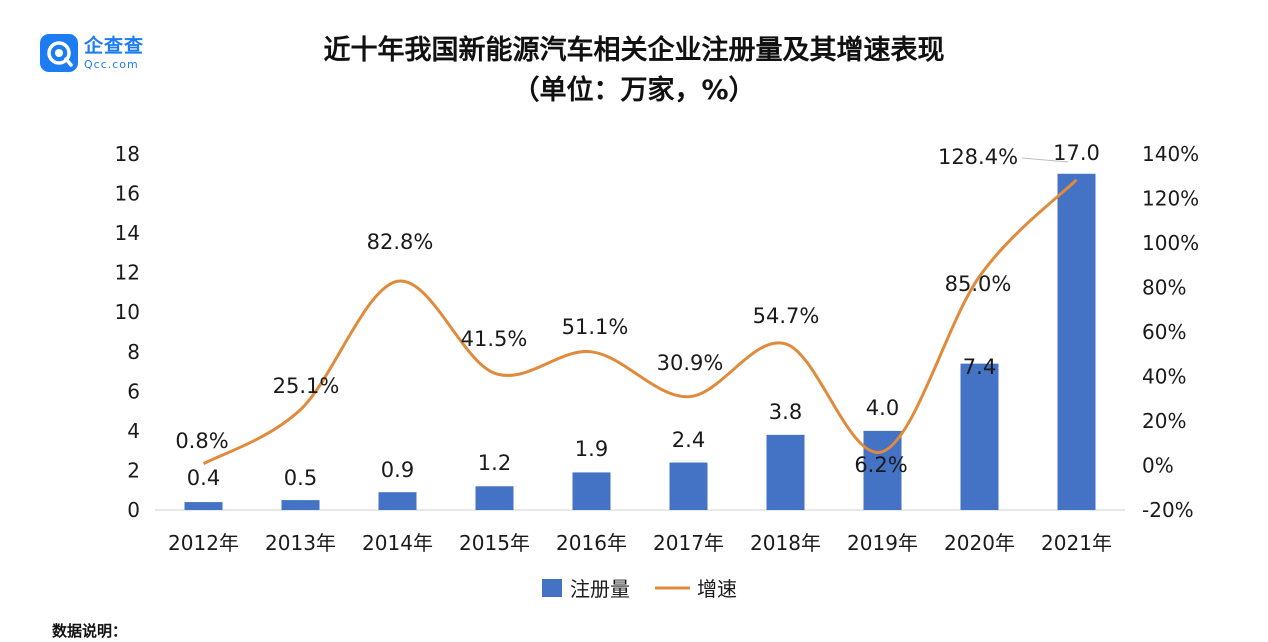 This screenshot has width=1268, height=642. I want to click on data-note: 数据说明：, so click(90, 631).